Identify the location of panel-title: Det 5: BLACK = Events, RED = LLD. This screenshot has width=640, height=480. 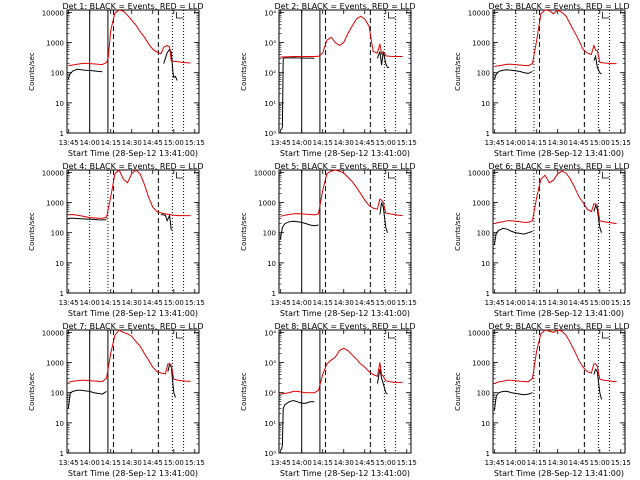
(345, 166).